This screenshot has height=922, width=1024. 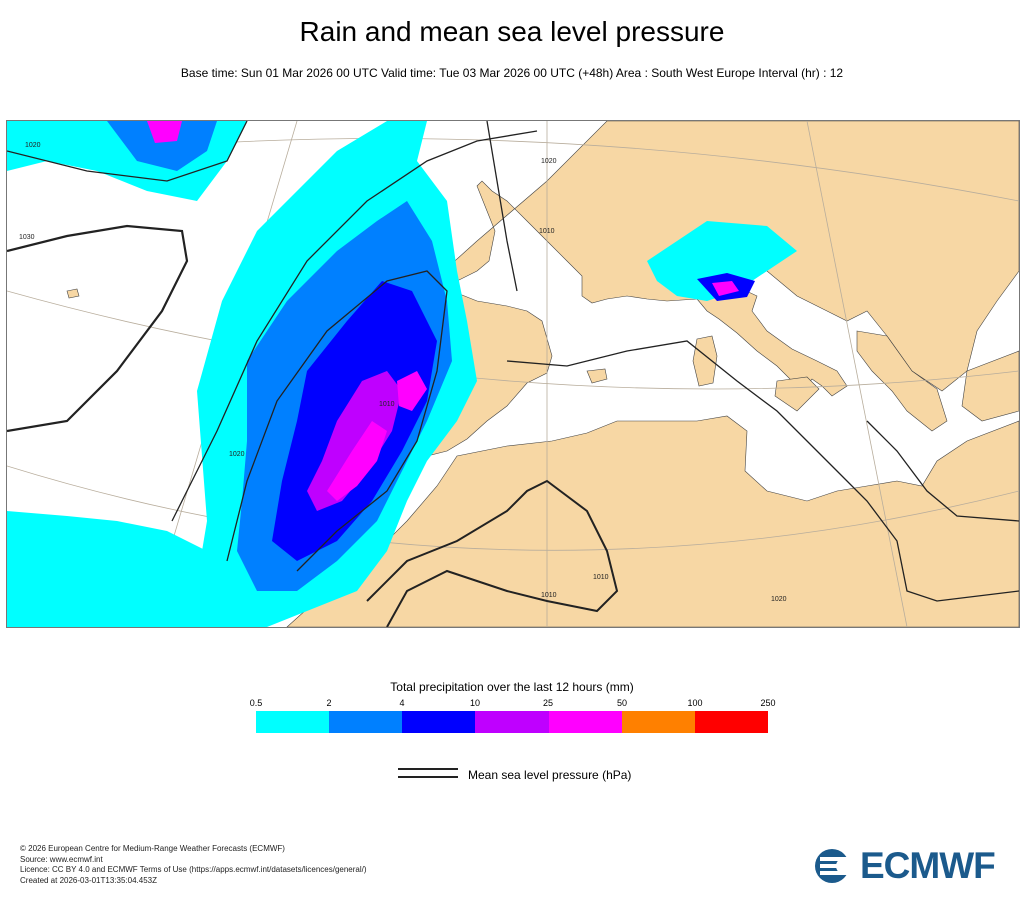 I want to click on isobar-1020-east, so click(x=942, y=471).